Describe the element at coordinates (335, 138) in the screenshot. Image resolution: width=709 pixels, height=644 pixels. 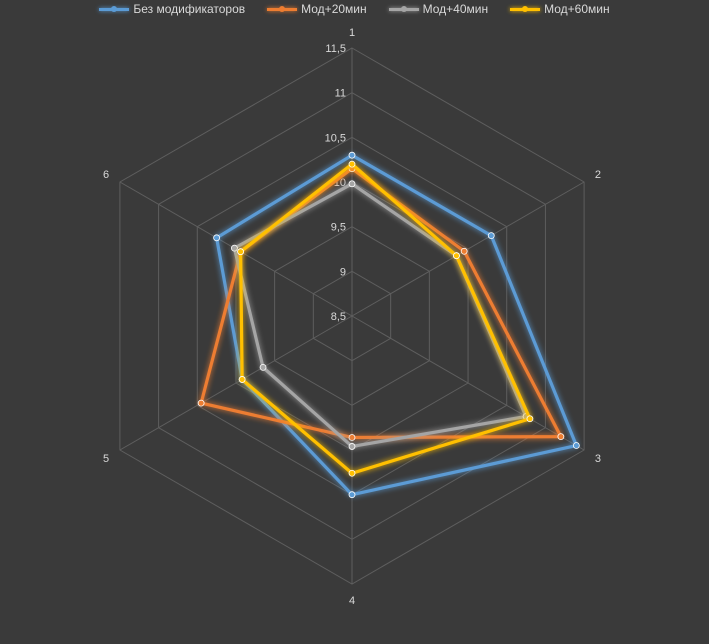
I see `radial-tick-label: 10,5` at that location.